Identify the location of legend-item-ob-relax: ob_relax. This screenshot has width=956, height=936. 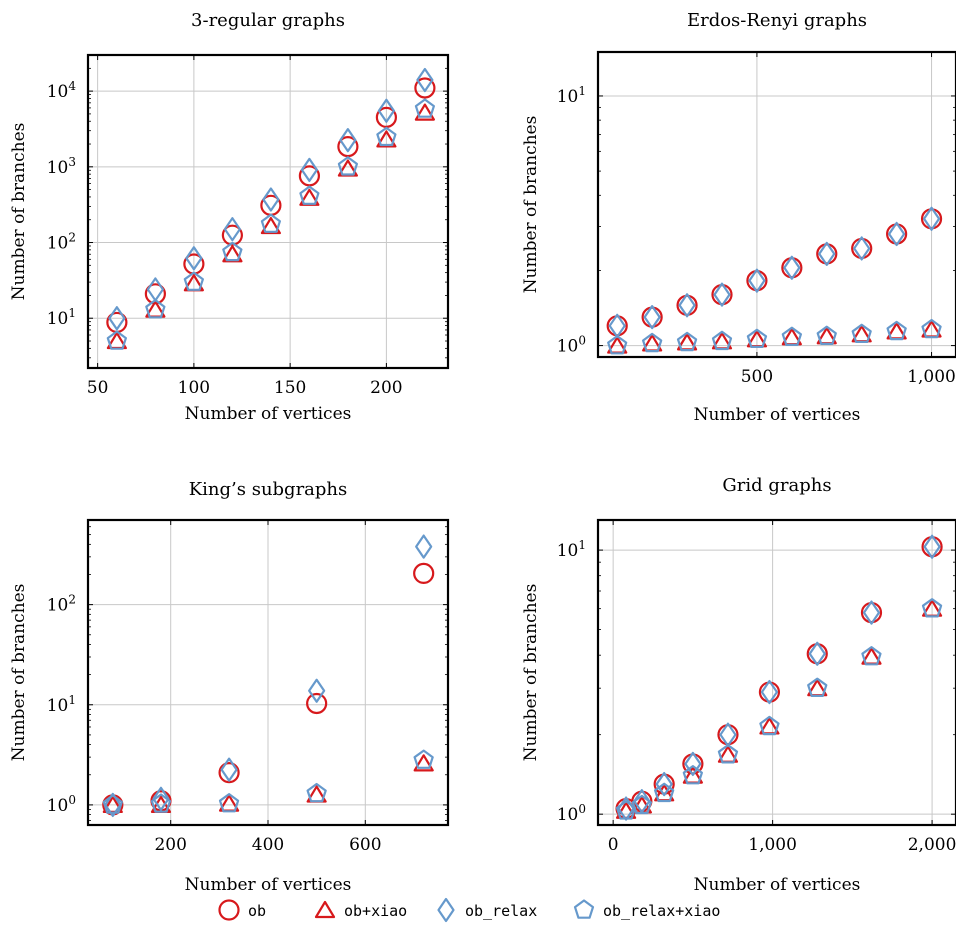
(487, 910).